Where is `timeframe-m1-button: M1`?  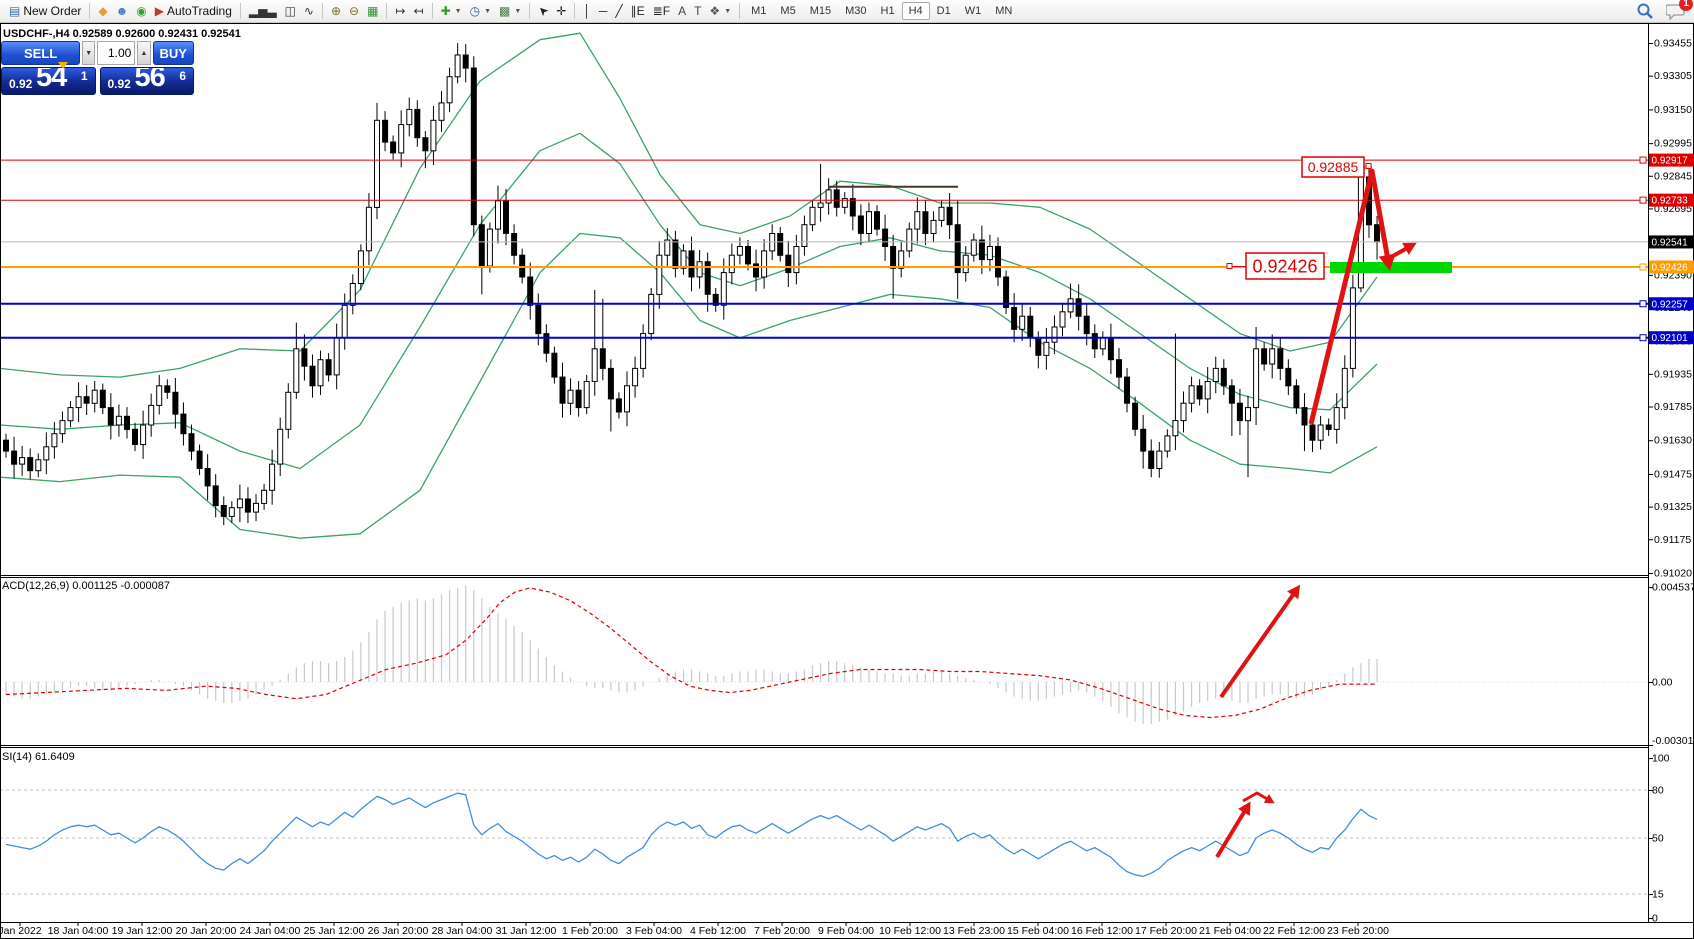
timeframe-m1-button: M1 is located at coordinates (759, 11).